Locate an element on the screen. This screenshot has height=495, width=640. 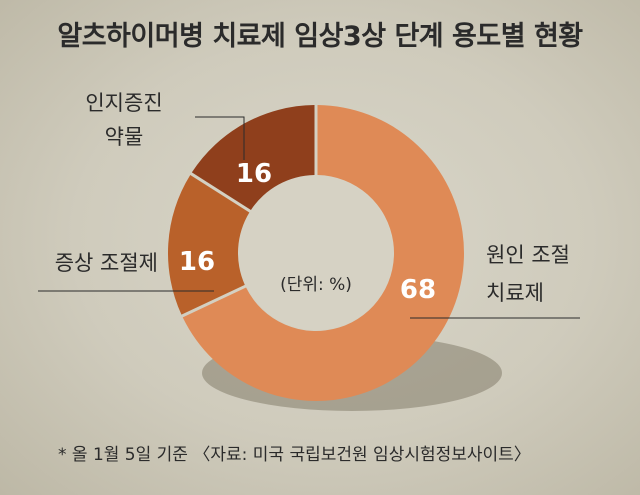
slice-value-label: 68 is located at coordinates (418, 290).